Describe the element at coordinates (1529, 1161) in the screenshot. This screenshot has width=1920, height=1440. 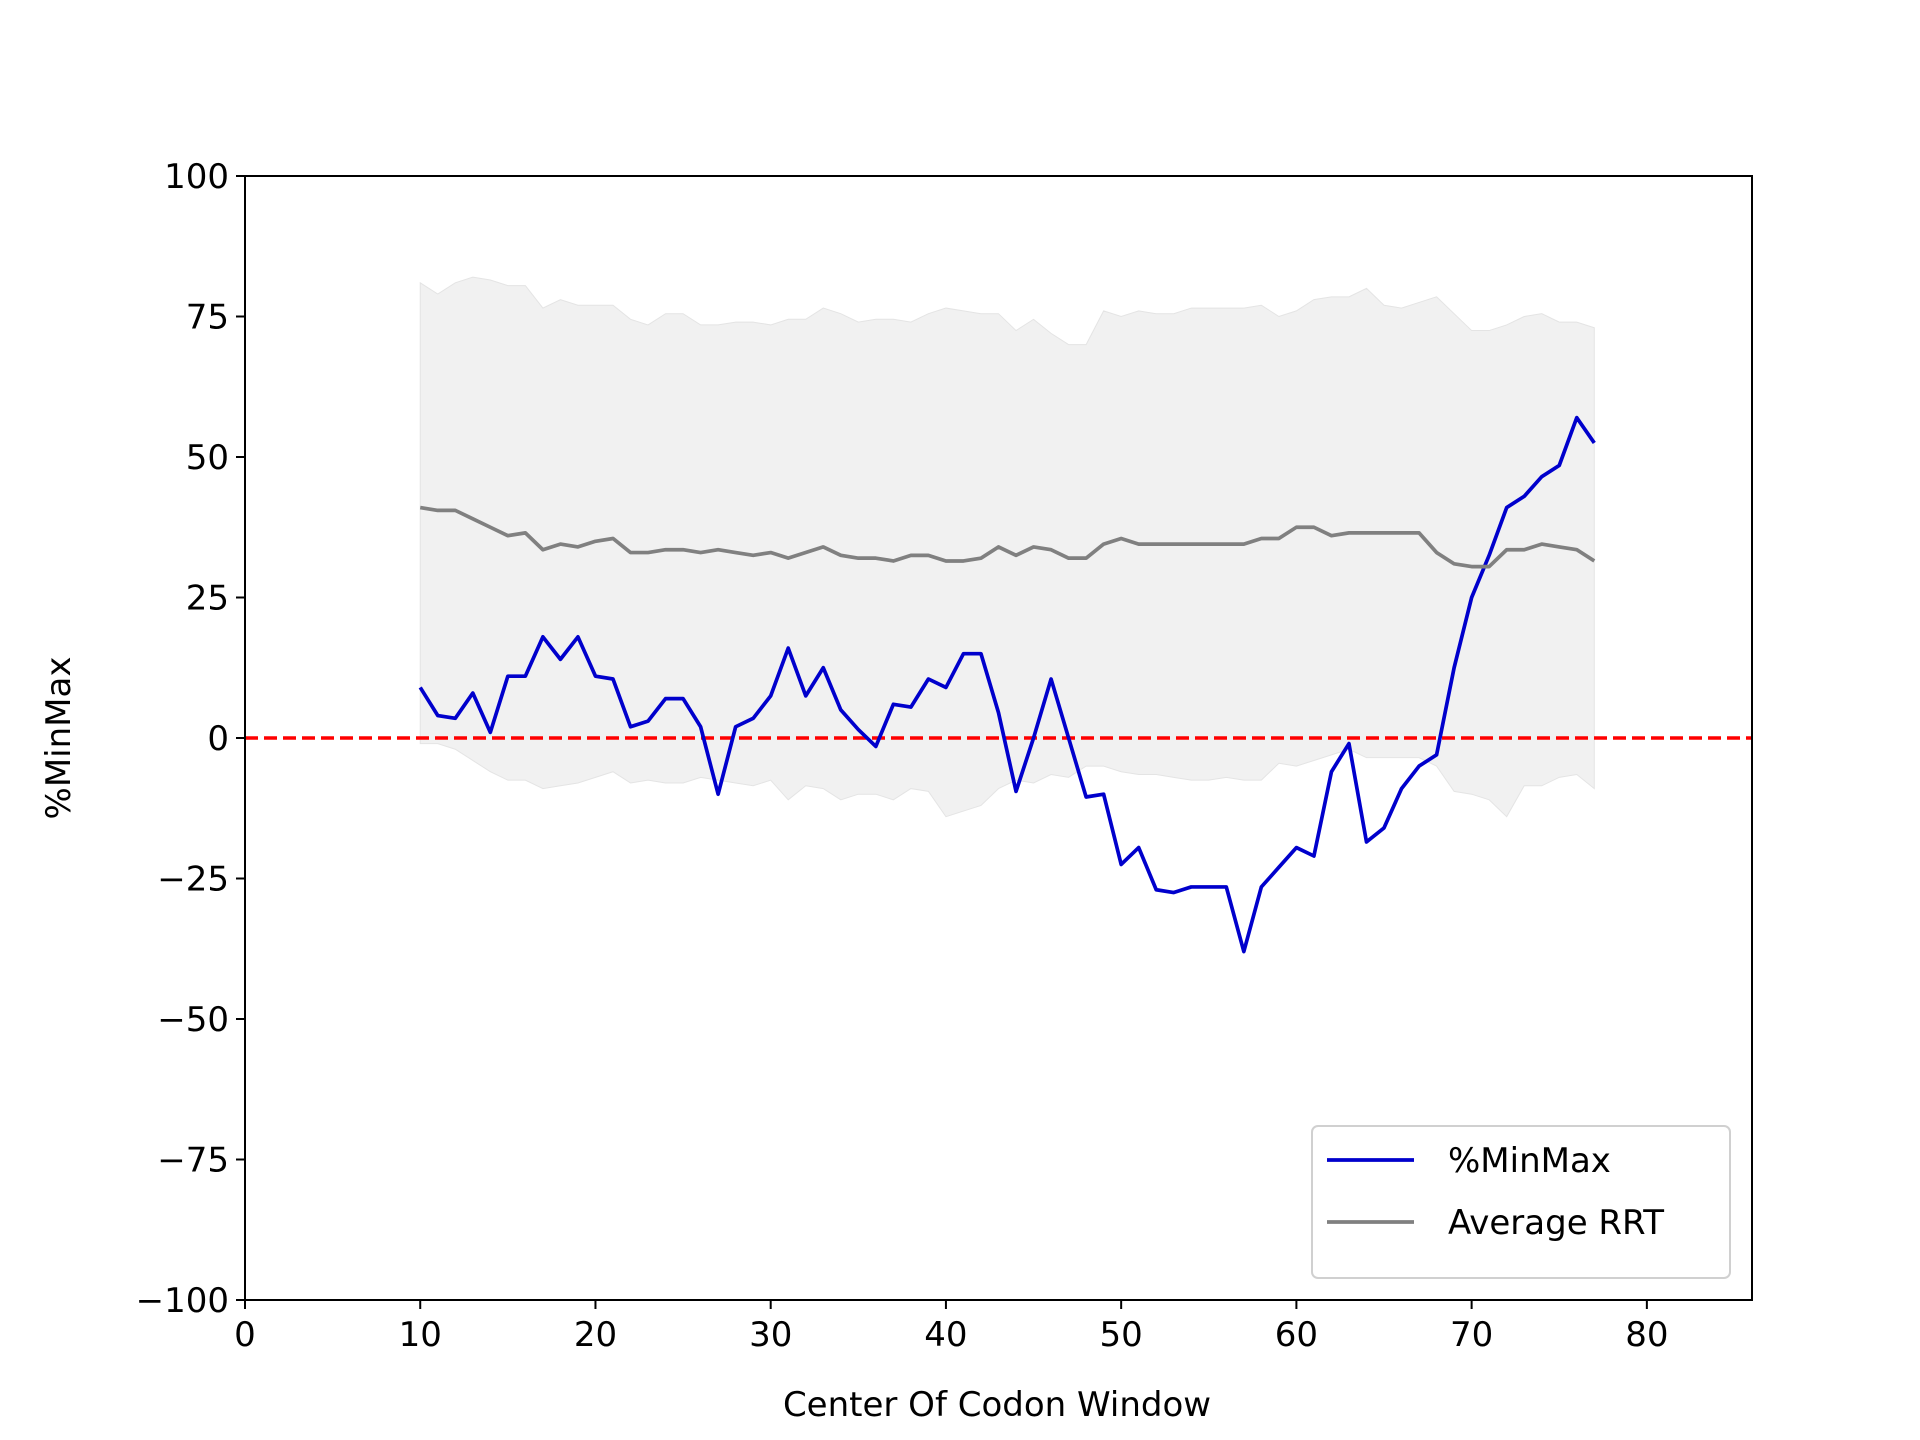
I see `legend-label: %MinMax` at that location.